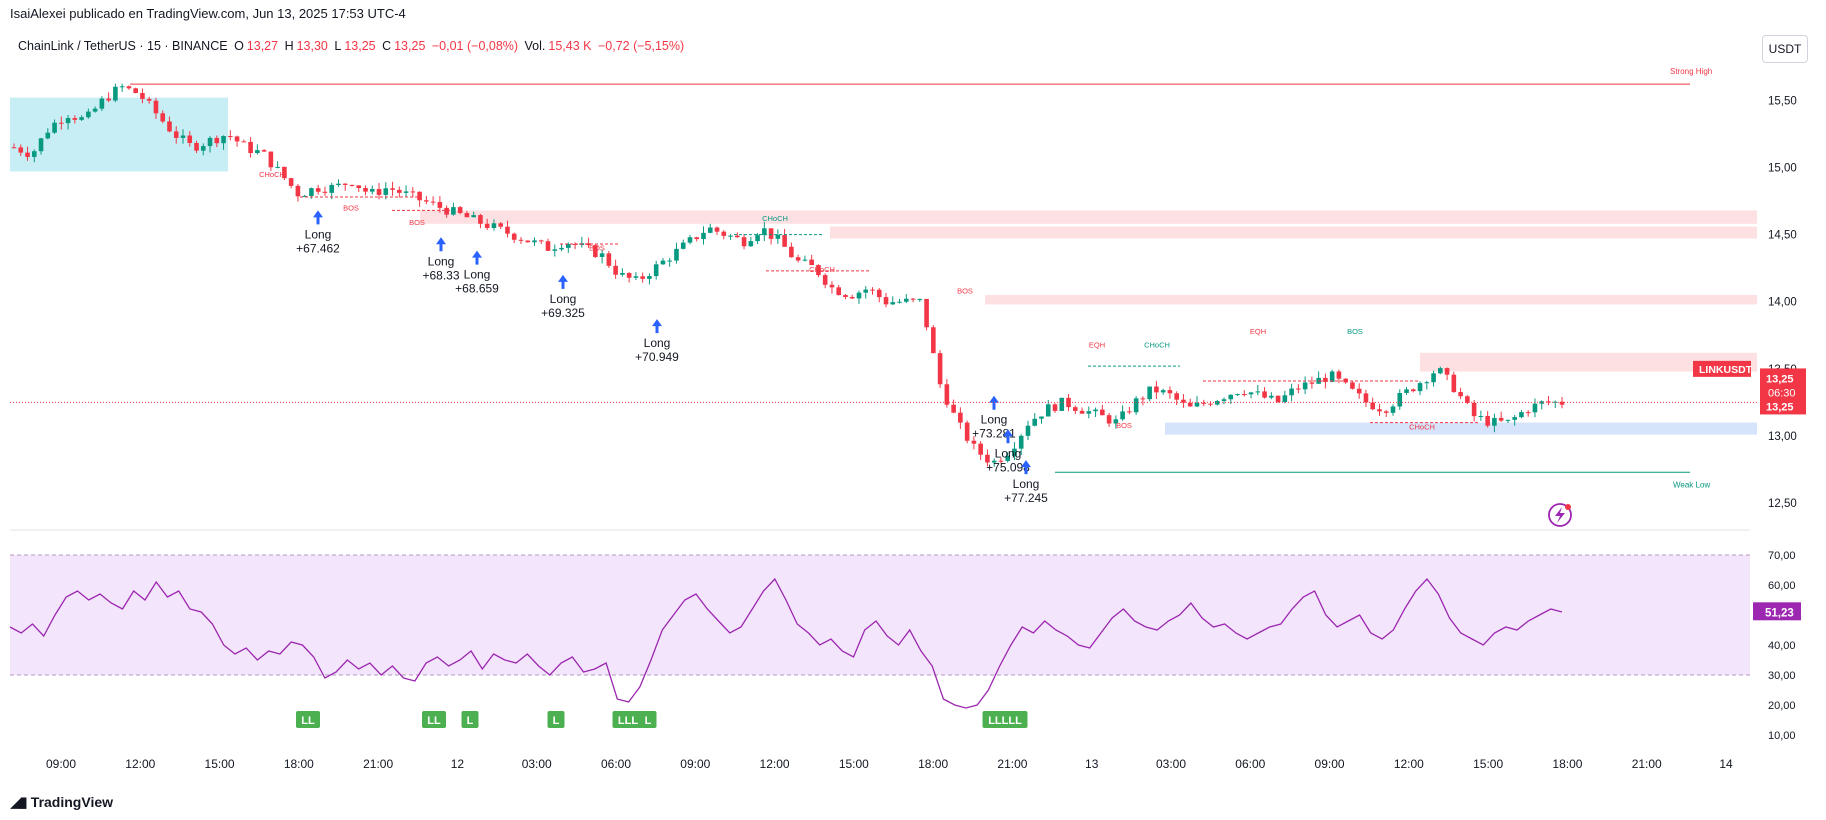 This screenshot has height=820, width=1826. What do you see at coordinates (239, 46) in the screenshot?
I see `open-label: O` at bounding box center [239, 46].